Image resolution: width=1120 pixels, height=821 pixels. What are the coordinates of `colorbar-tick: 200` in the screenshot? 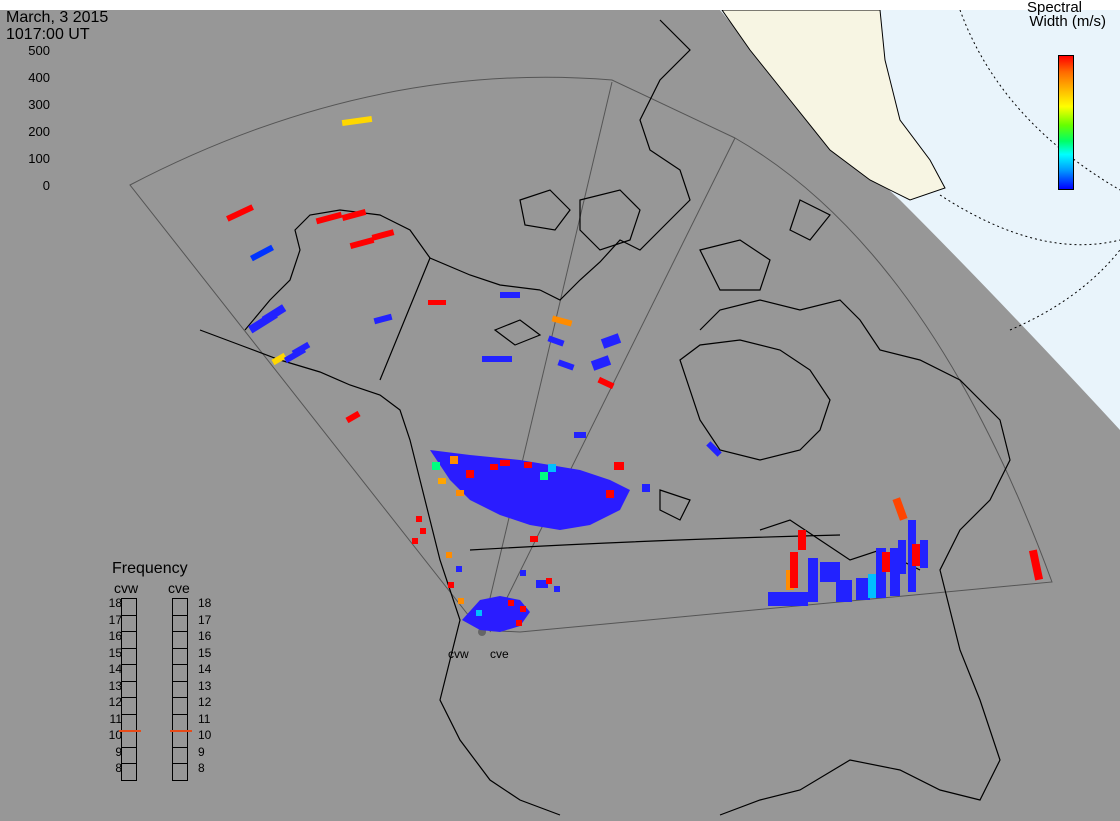 It's located at (39, 131).